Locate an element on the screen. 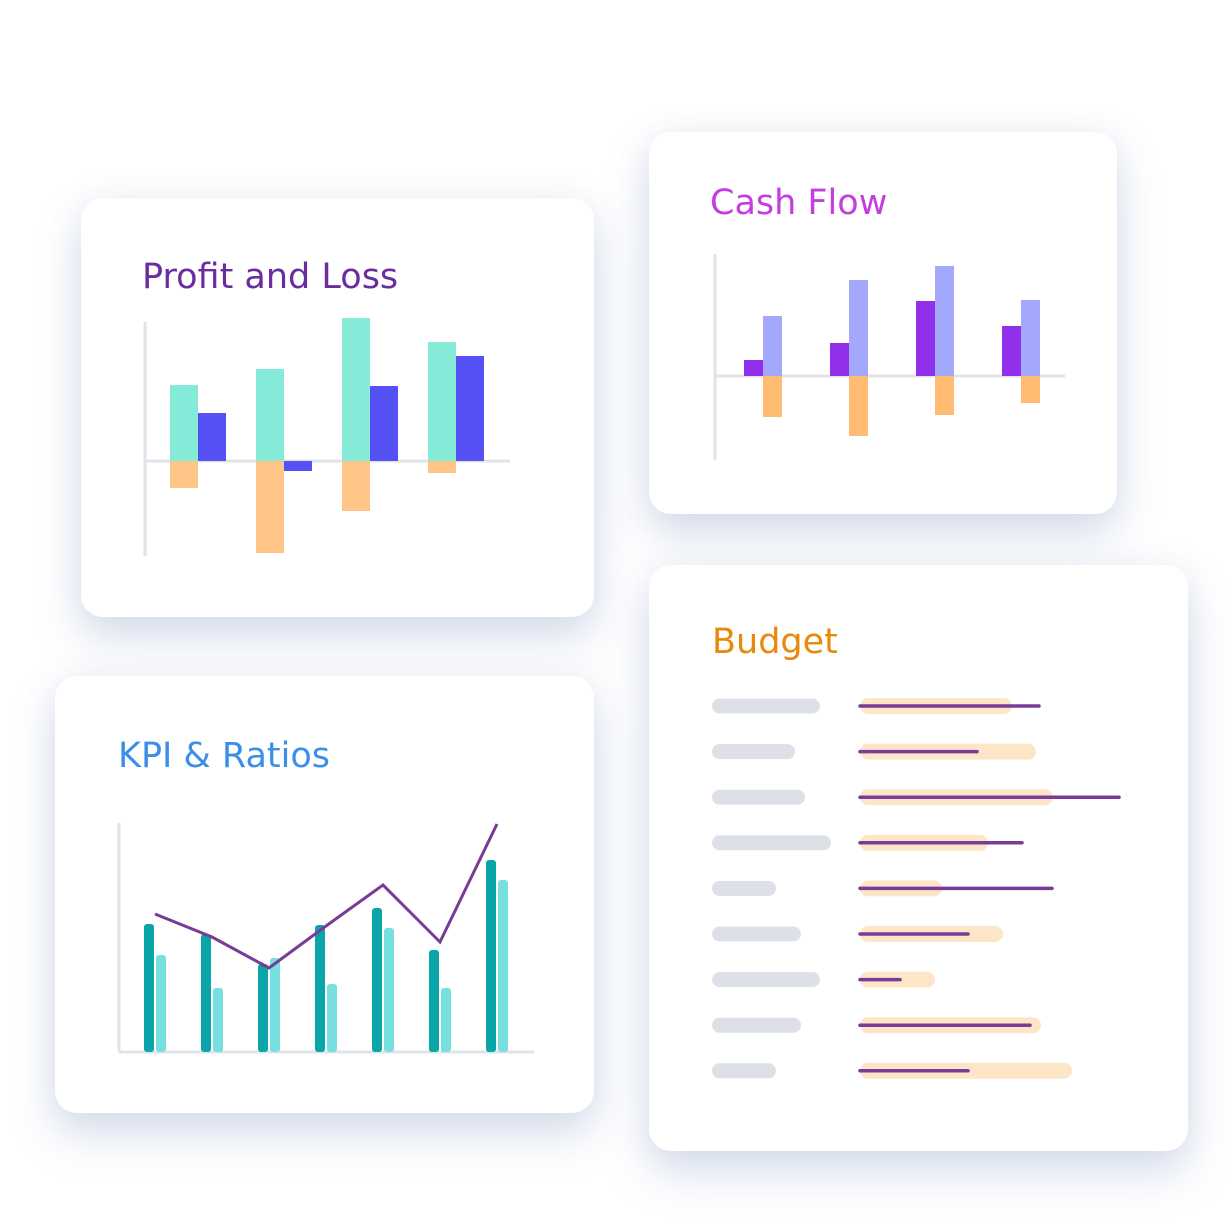 The width and height of the screenshot is (1232, 1232). card is located at coordinates (337, 407).